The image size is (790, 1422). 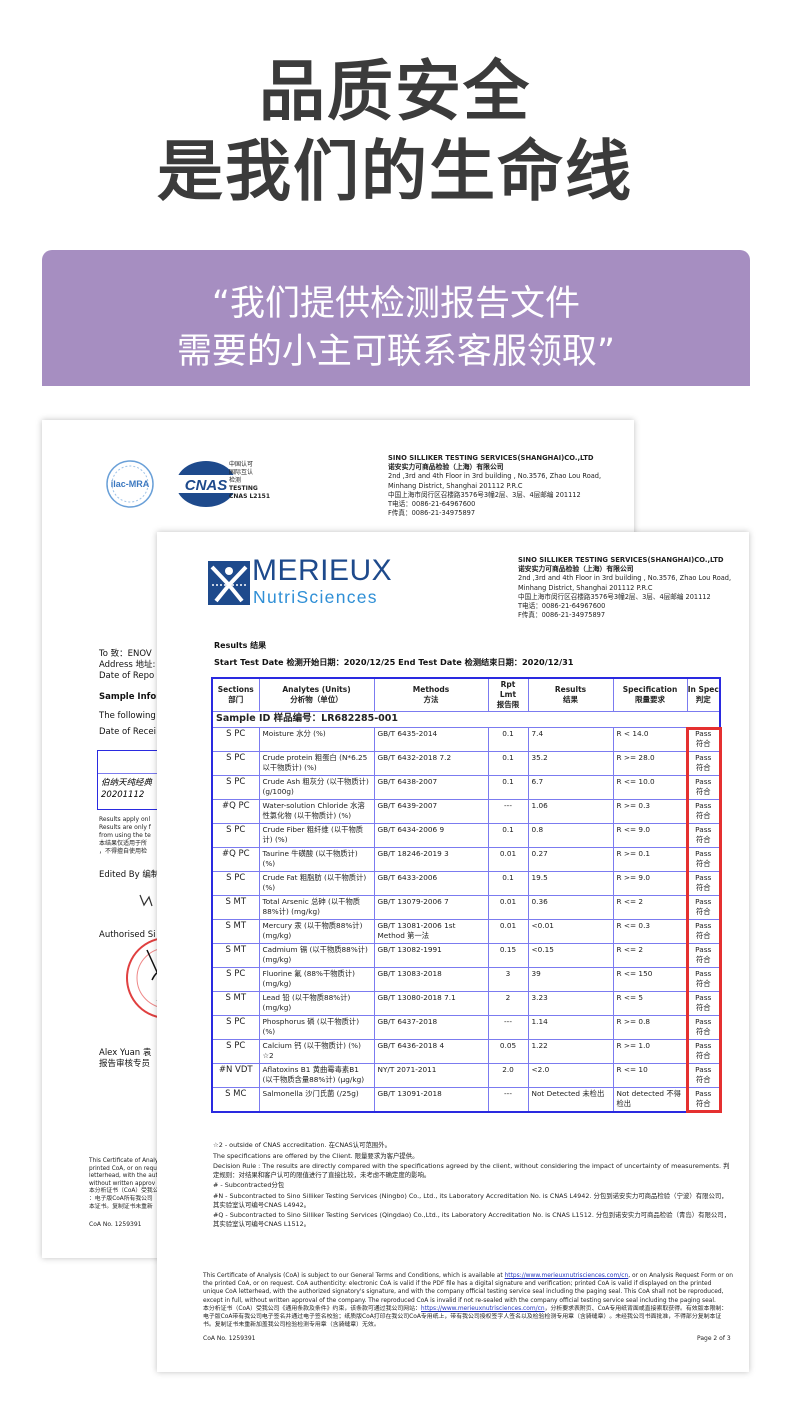 What do you see at coordinates (566, 1276) in the screenshot?
I see `terms-link: https://www.merieuxnutrisciences.com/cn` at bounding box center [566, 1276].